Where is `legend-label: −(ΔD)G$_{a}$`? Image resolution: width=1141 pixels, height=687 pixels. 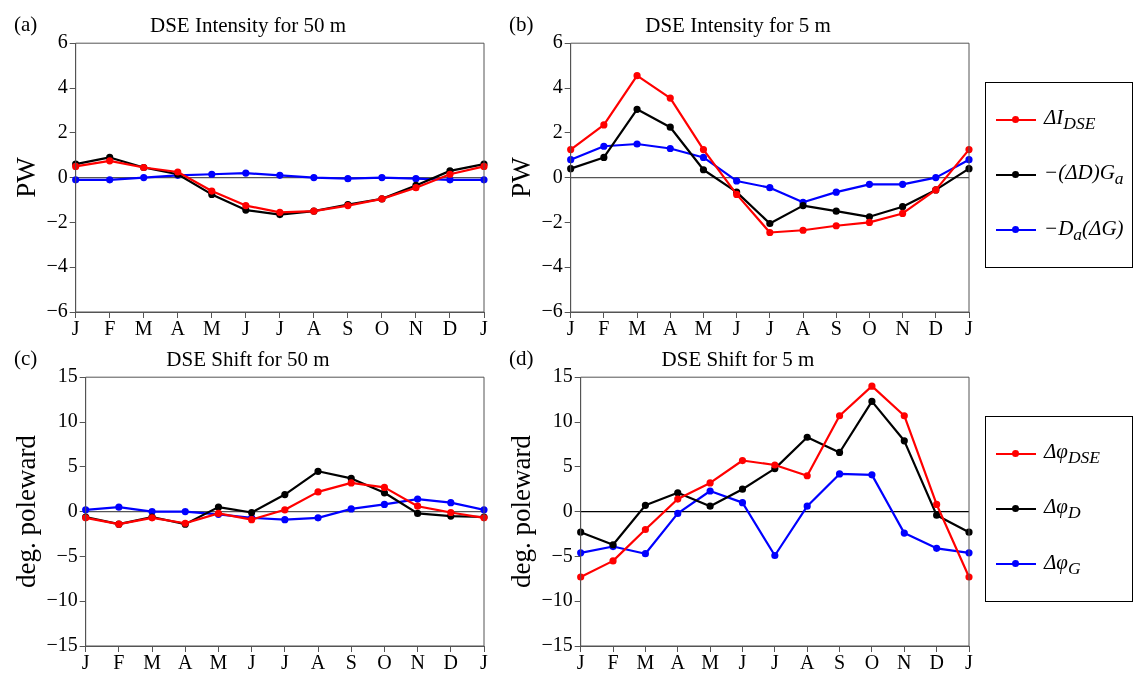
legend-label: −(ΔD)G$_{a}$ is located at coordinates (1084, 175).